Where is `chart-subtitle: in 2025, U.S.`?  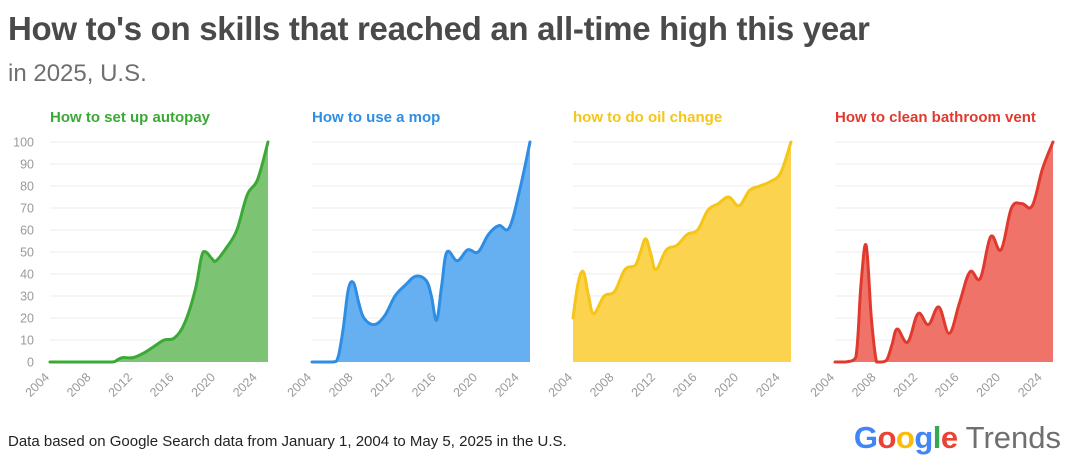 chart-subtitle: in 2025, U.S. is located at coordinates (77, 73).